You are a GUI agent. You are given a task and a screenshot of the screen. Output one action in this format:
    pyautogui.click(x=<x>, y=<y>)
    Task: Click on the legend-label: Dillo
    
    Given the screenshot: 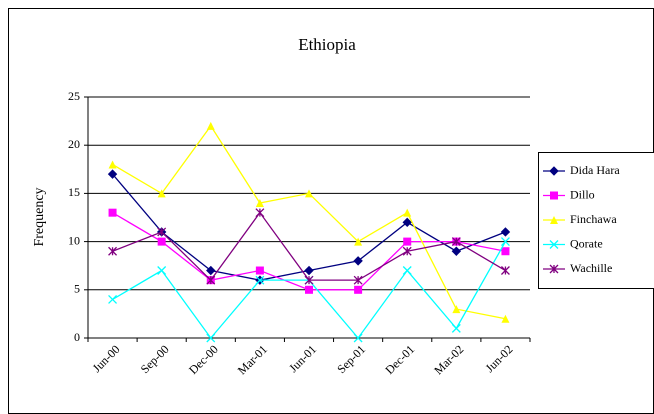 What is the action you would take?
    pyautogui.click(x=582, y=194)
    